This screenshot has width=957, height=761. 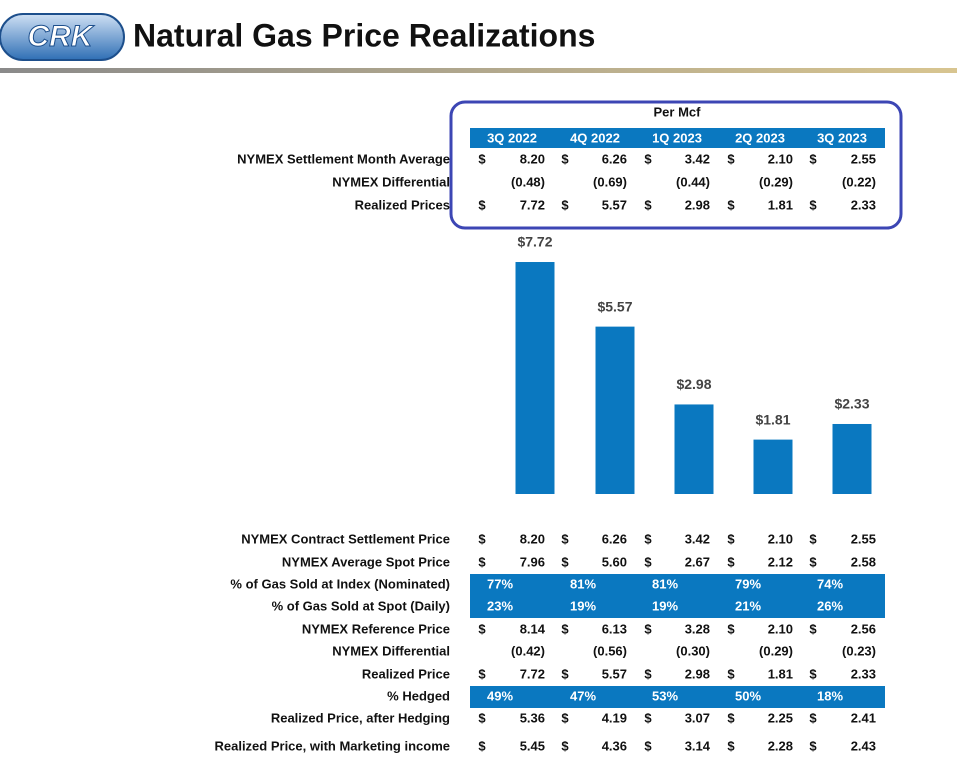 I want to click on row-label: Realized Price, with Marketing income, so click(x=332, y=745).